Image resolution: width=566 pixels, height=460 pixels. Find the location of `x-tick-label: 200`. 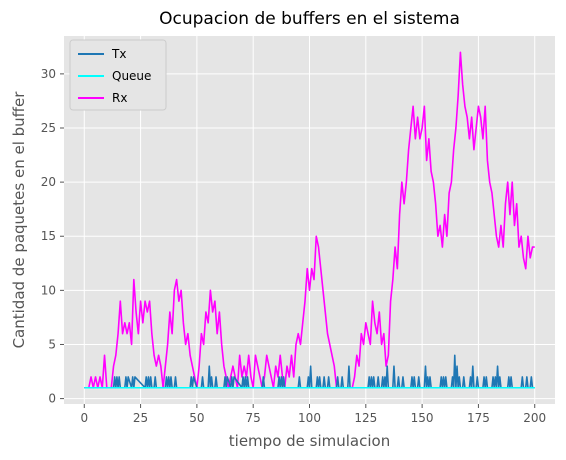

x-tick-label: 200 is located at coordinates (534, 418).